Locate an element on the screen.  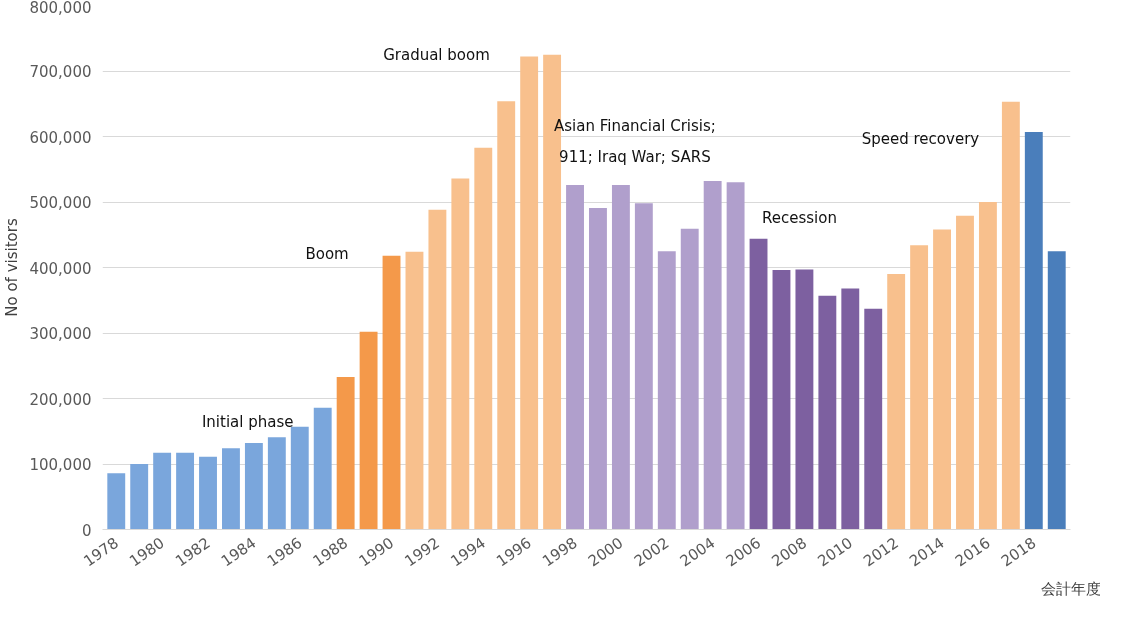
annotation: Speed recovery is located at coordinates (920, 139).